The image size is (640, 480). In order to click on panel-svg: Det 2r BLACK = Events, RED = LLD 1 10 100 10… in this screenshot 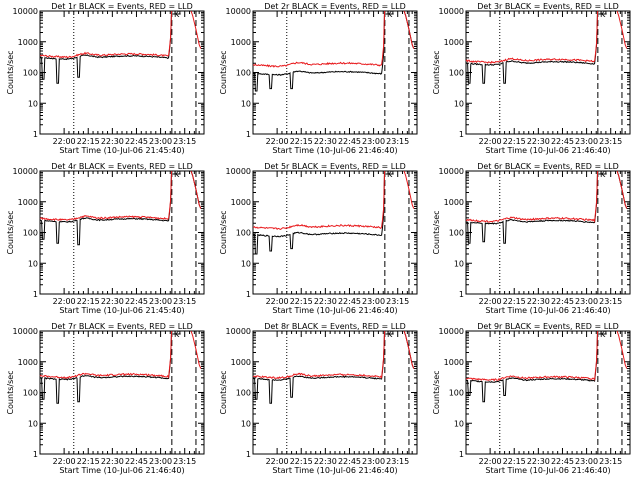, I will do `click(318, 78)`.